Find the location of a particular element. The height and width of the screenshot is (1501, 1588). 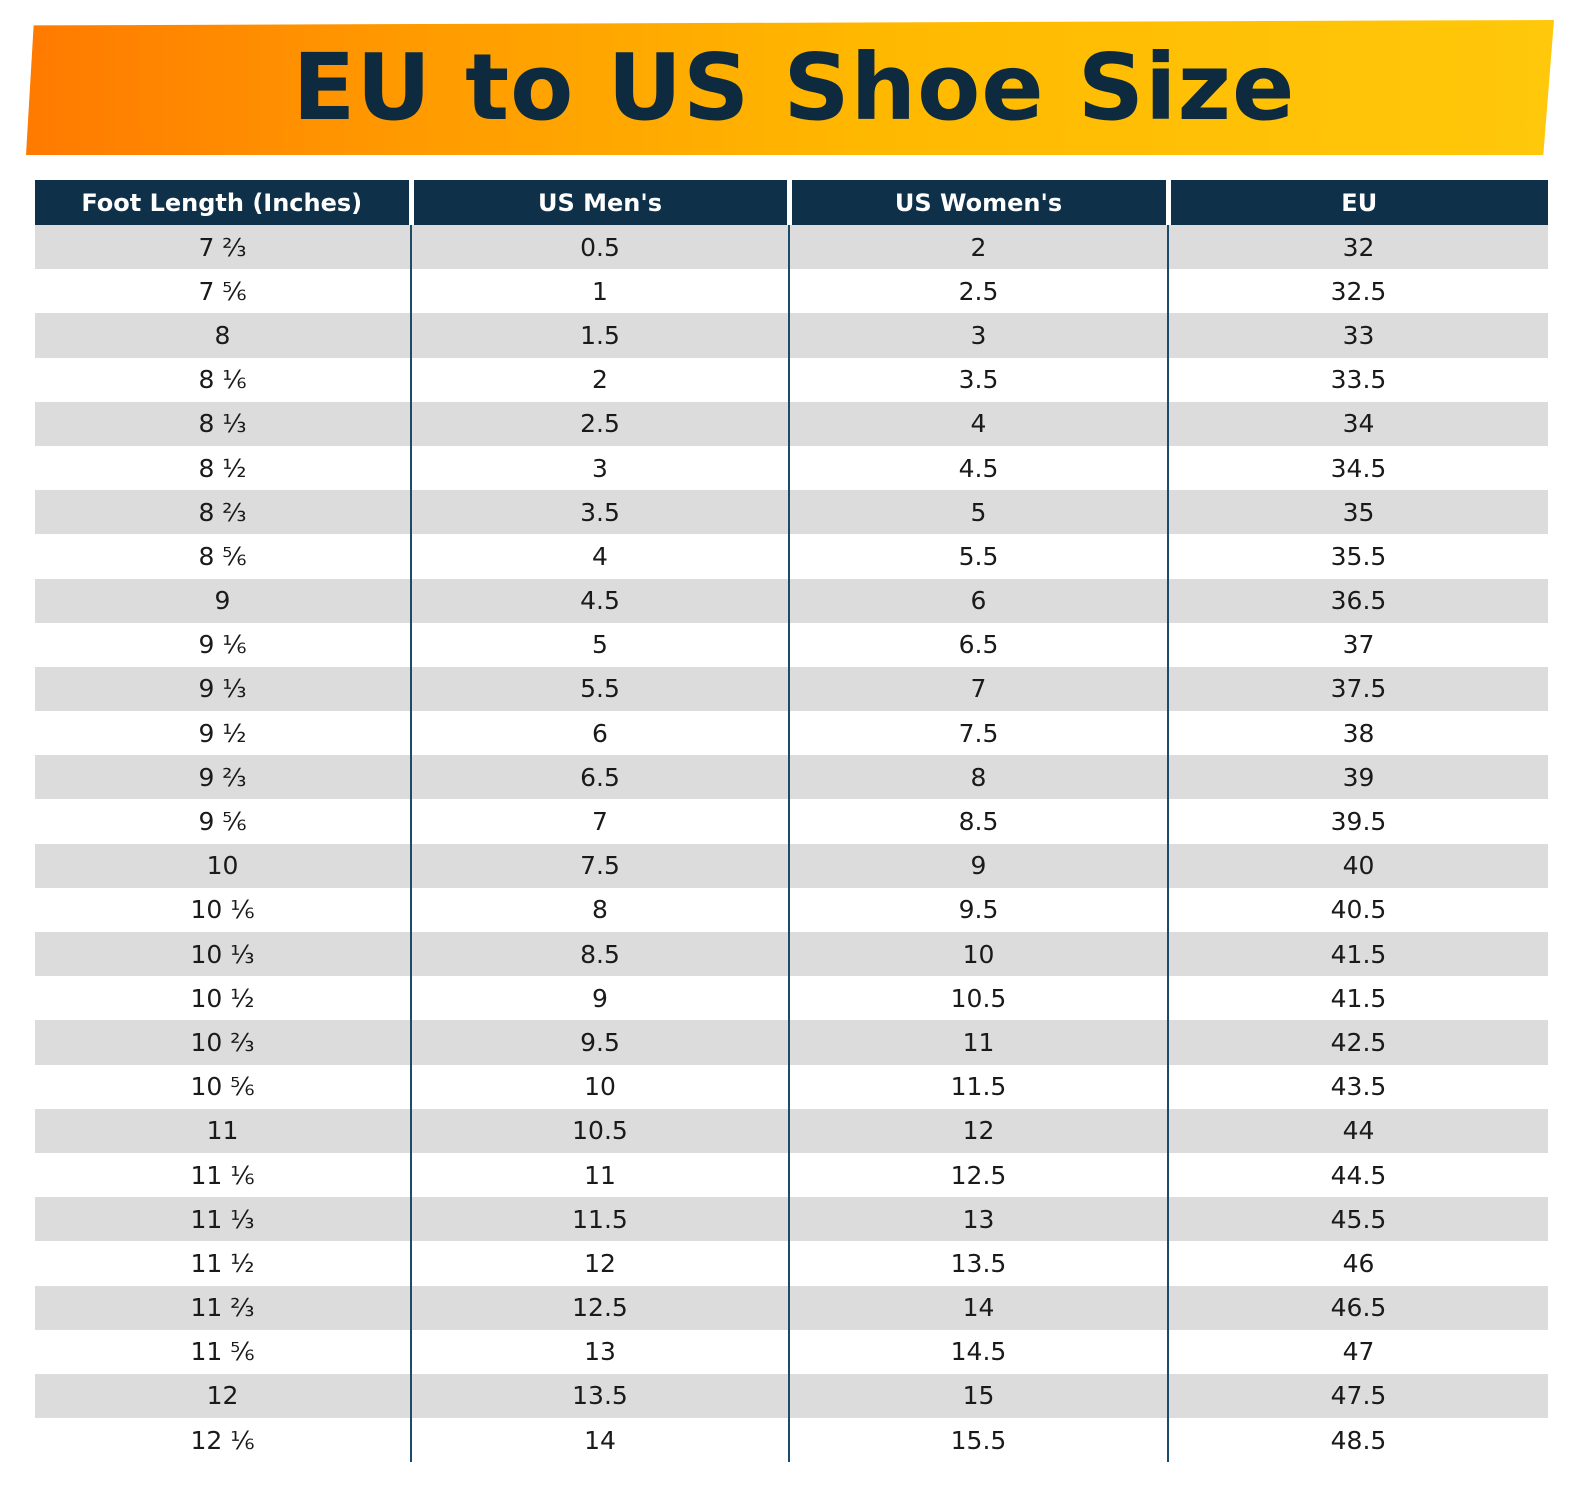

table-row: 9 ⅔ 6.5 8 39 is located at coordinates (791, 777).